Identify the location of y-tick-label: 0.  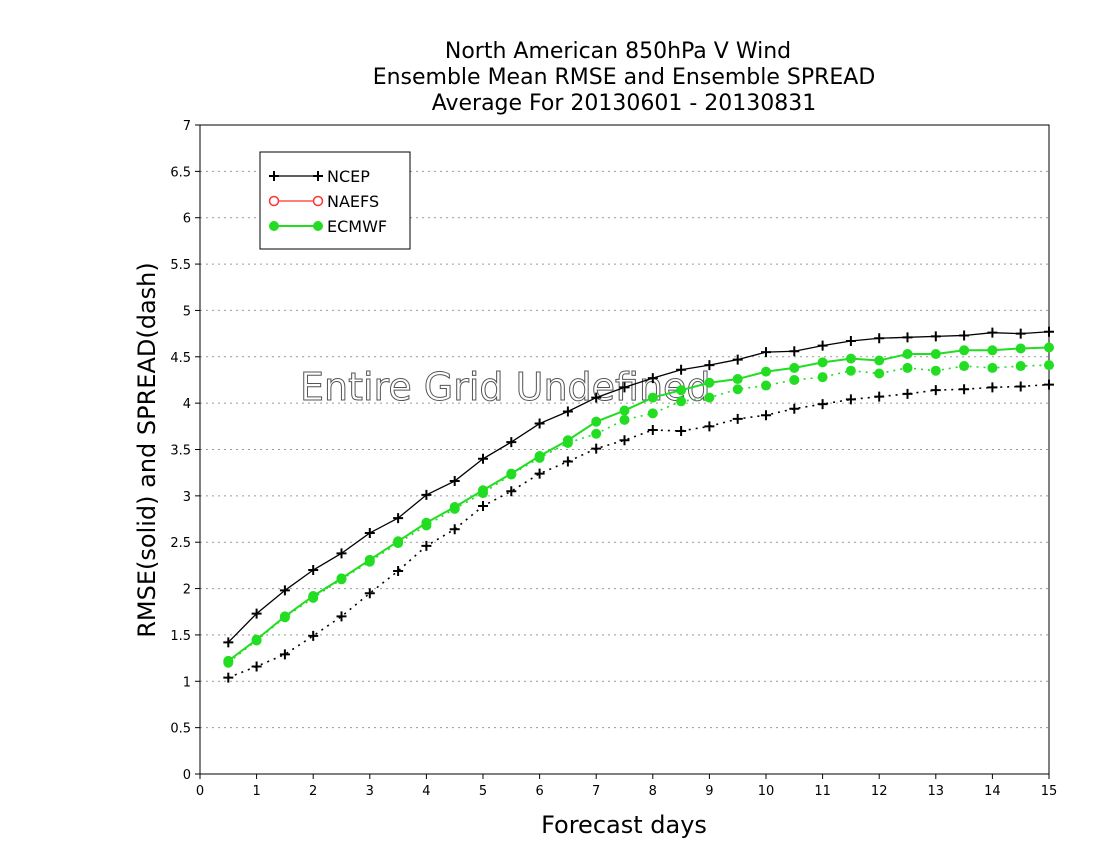
(187, 775).